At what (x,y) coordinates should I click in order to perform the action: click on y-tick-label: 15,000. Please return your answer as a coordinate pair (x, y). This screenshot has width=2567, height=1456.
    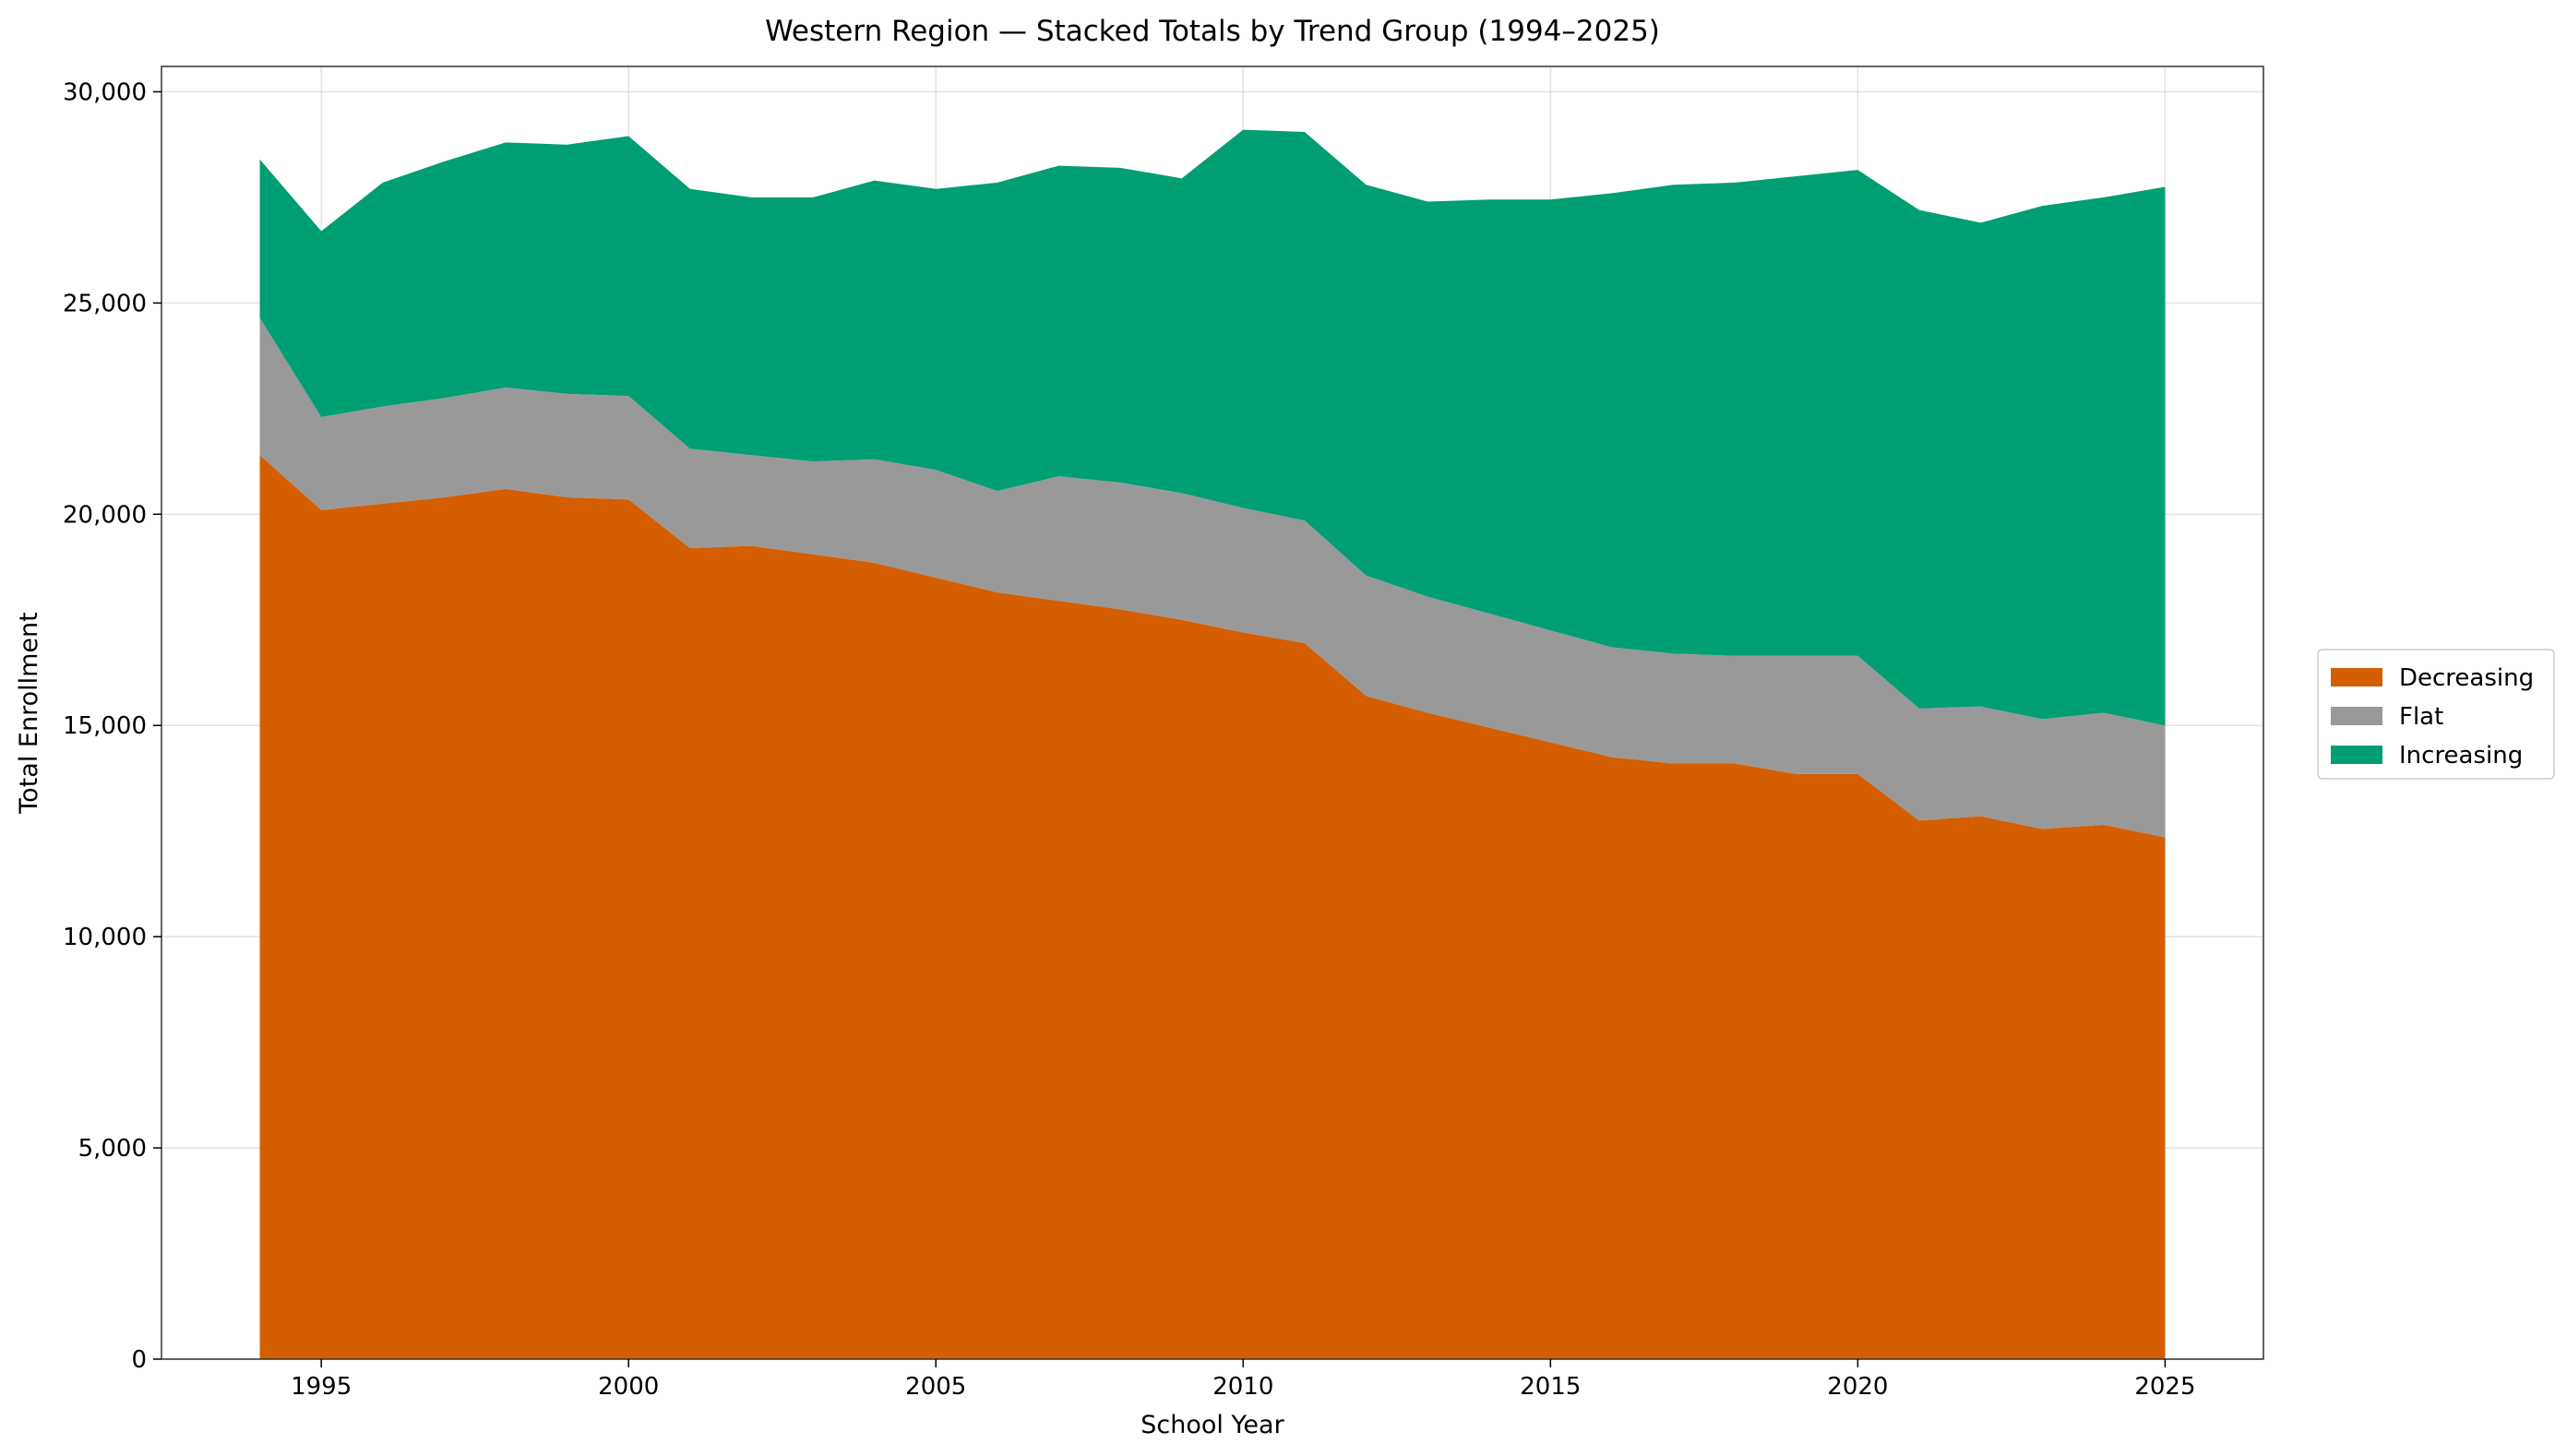
    Looking at the image, I should click on (105, 726).